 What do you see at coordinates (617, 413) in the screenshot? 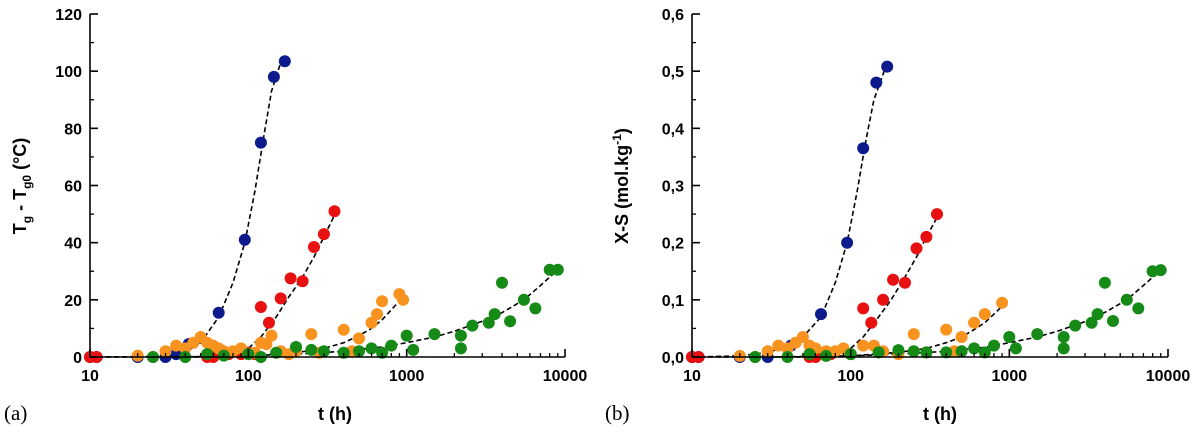
I see `panel-label: (b)` at bounding box center [617, 413].